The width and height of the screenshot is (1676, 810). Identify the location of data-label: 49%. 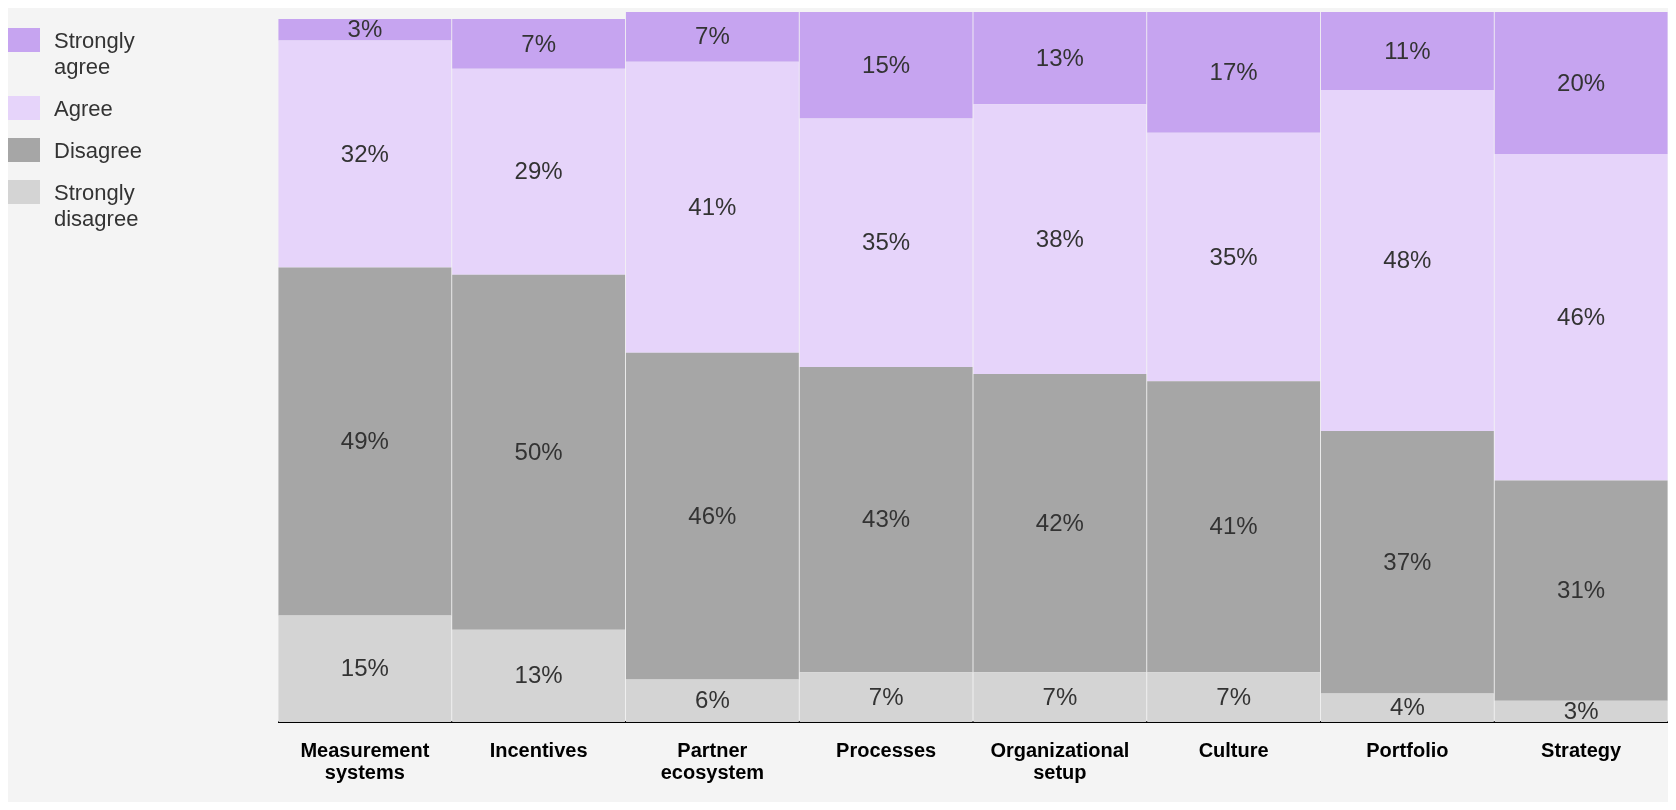
(364, 441).